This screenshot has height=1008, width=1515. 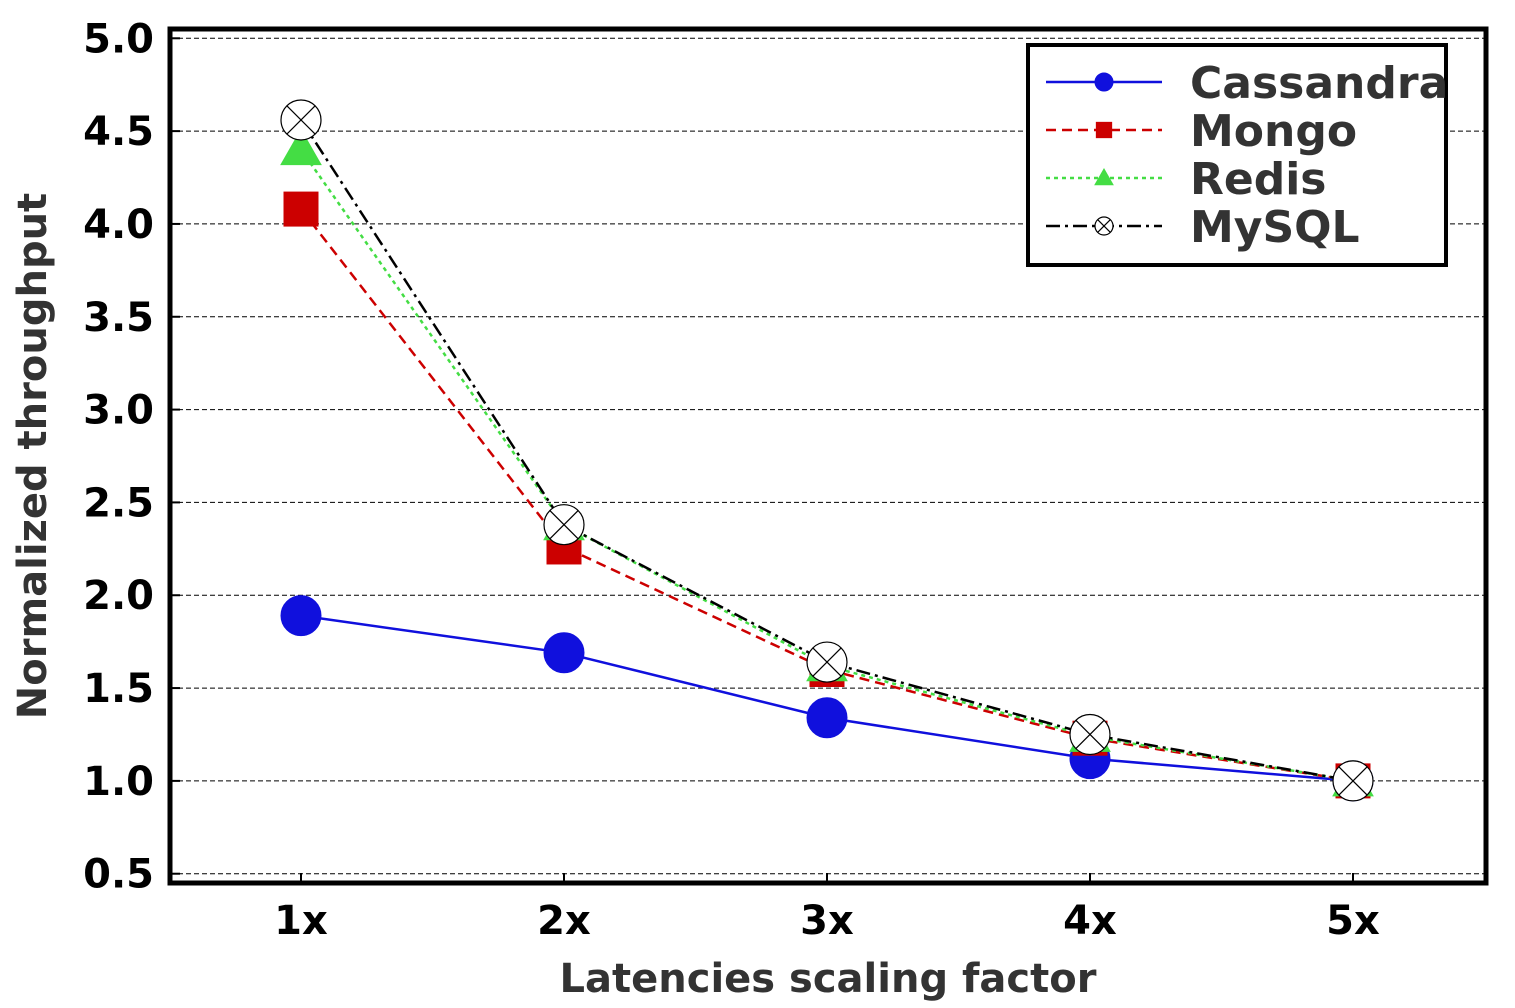 What do you see at coordinates (118, 411) in the screenshot?
I see `y-tick-label: 3.0` at bounding box center [118, 411].